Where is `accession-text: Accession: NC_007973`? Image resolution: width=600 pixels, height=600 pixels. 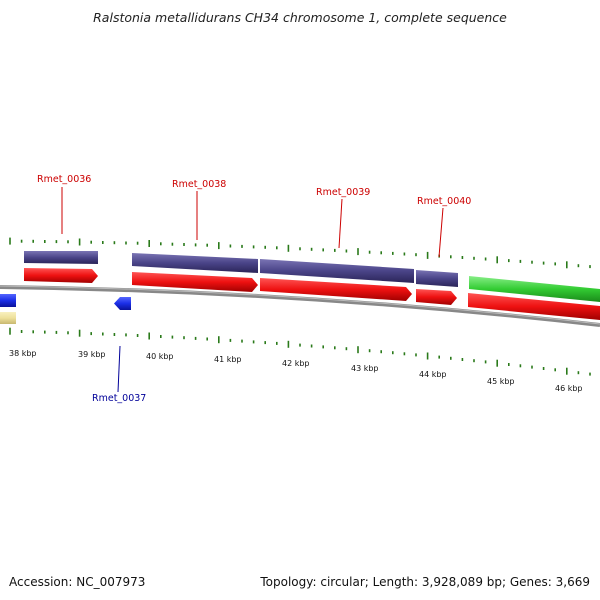
accession-text: Accession: NC_007973 is located at coordinates (77, 582).